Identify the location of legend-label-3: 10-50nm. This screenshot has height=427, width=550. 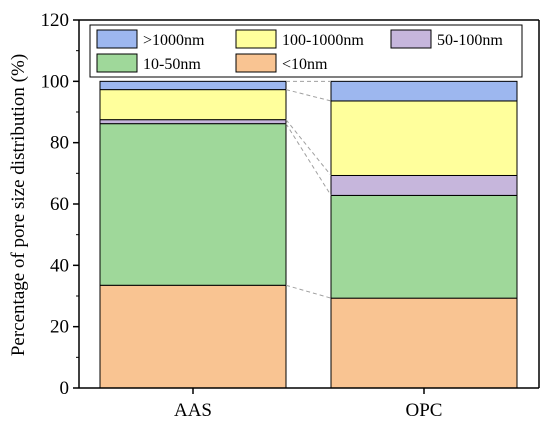
(172, 64).